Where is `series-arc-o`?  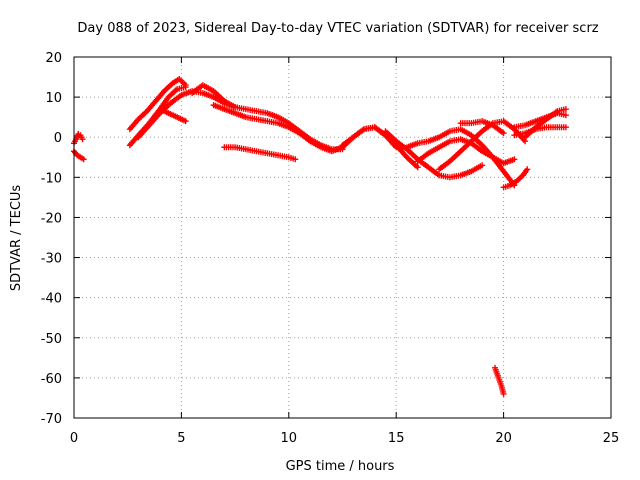
series-arc-o is located at coordinates (540, 131).